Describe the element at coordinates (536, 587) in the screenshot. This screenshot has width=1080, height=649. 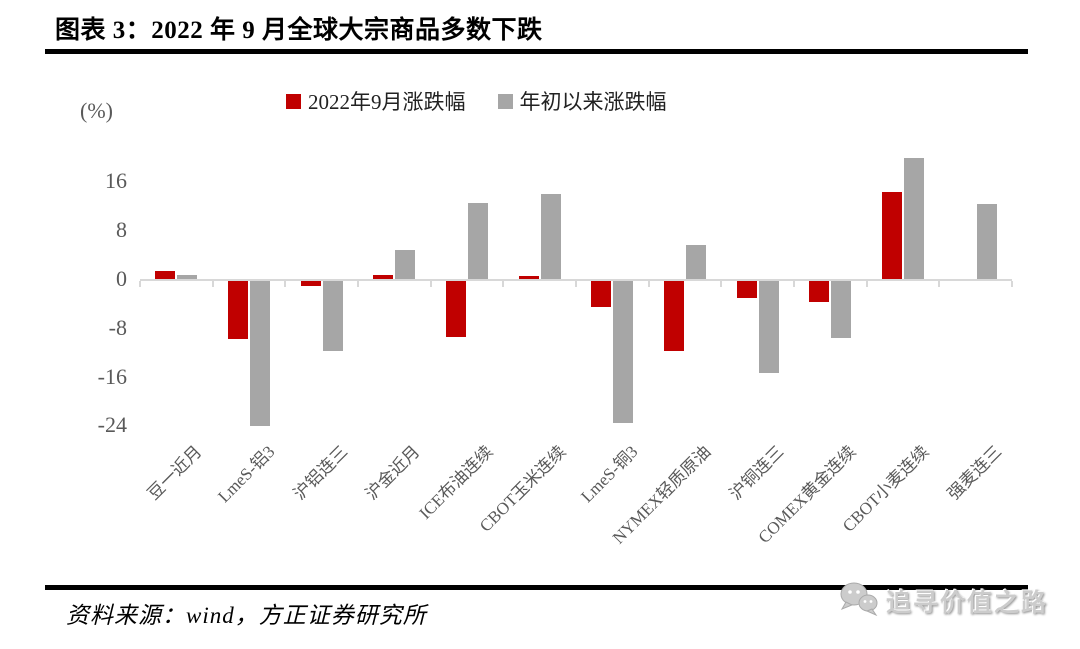
I see `footer-divider-rule` at that location.